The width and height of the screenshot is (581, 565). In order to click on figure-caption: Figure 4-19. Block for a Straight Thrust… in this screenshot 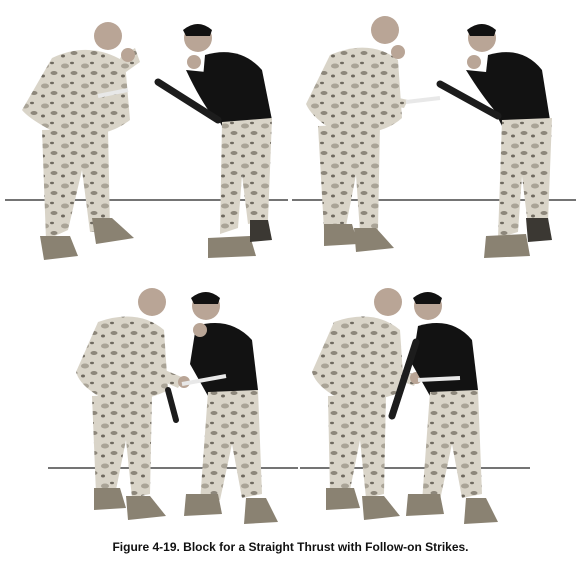, I will do `click(290, 547)`.